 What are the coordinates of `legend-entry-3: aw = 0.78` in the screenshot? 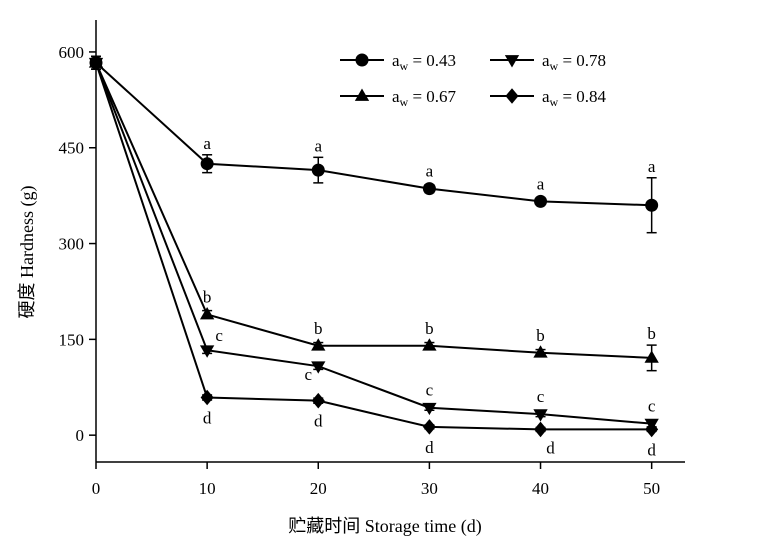 It's located at (548, 62).